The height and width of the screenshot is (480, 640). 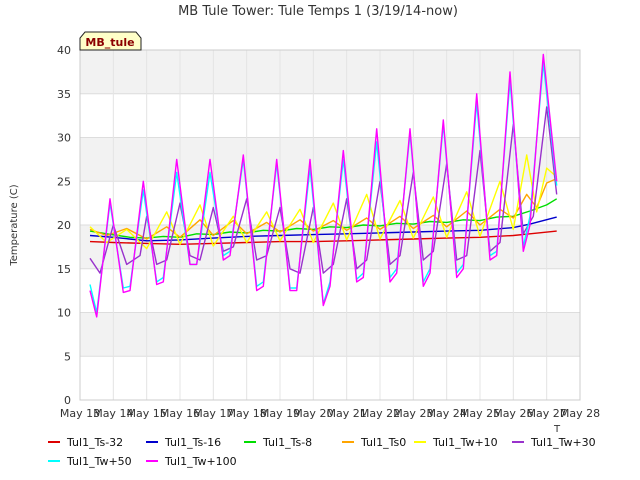 I want to click on x-tick-label: May 17, so click(x=213, y=413).